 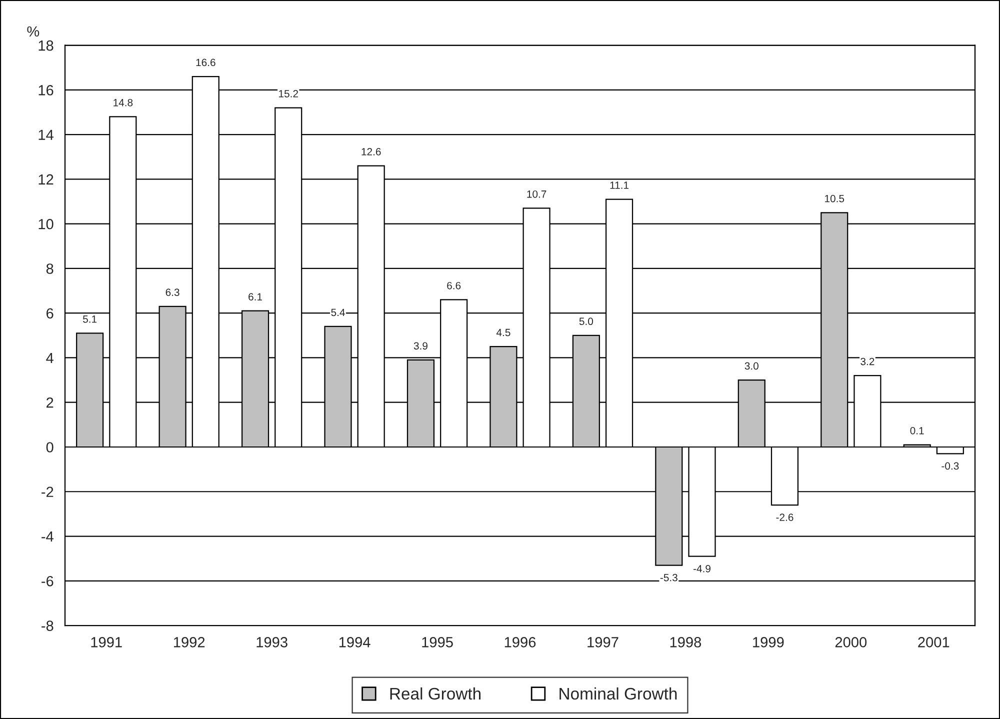 What do you see at coordinates (48, 491) in the screenshot?
I see `y-tick-label: -2` at bounding box center [48, 491].